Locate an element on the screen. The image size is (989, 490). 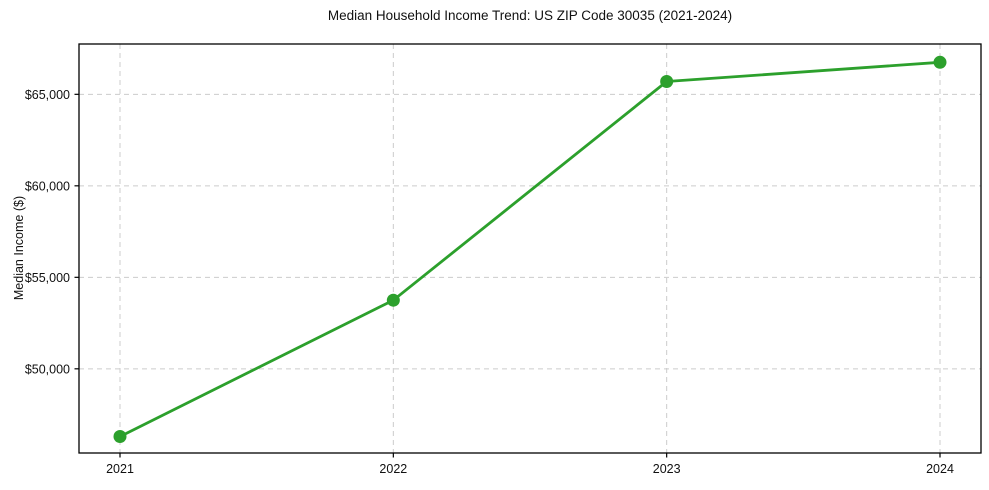
data-point-2023 is located at coordinates (667, 82).